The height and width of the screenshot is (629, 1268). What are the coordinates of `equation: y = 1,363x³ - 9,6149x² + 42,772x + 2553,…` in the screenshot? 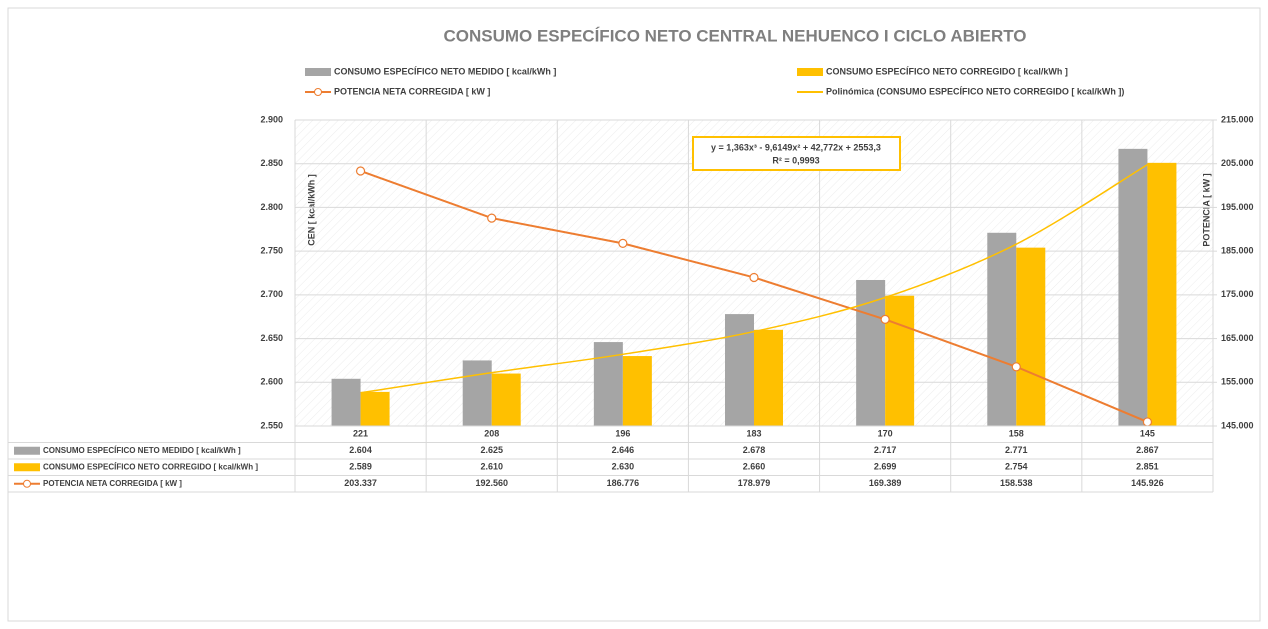 It's located at (796, 147).